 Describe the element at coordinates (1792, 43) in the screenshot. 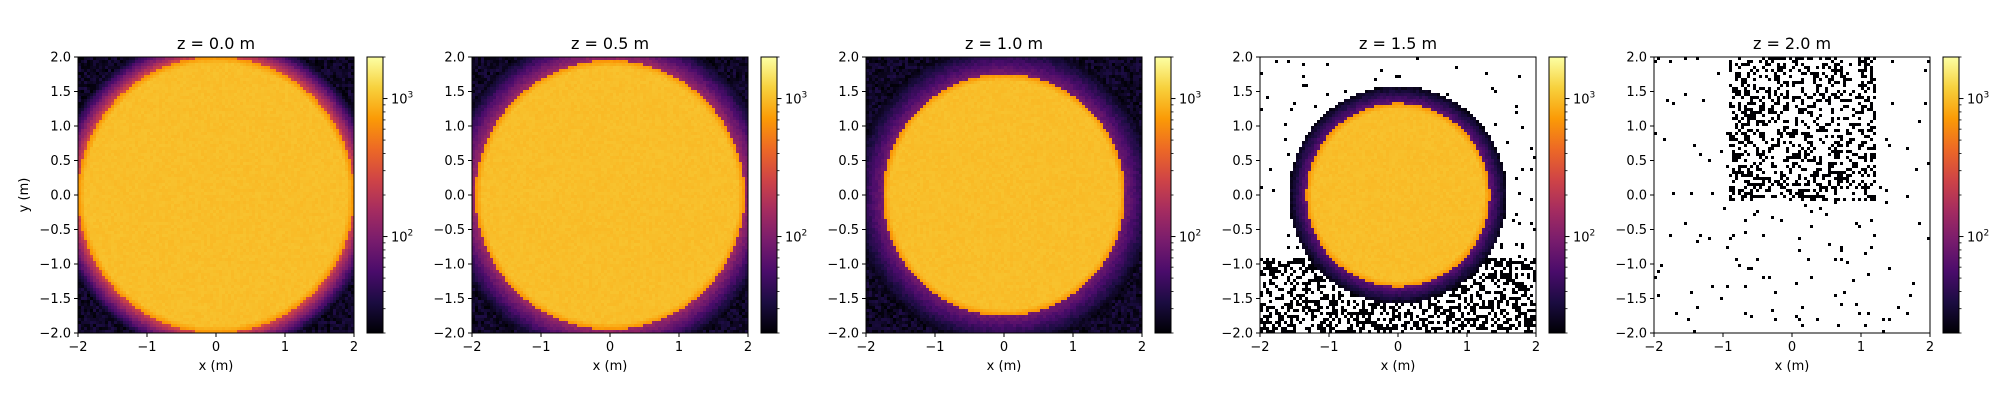

I see `panel-title: z = 2.0 m` at that location.